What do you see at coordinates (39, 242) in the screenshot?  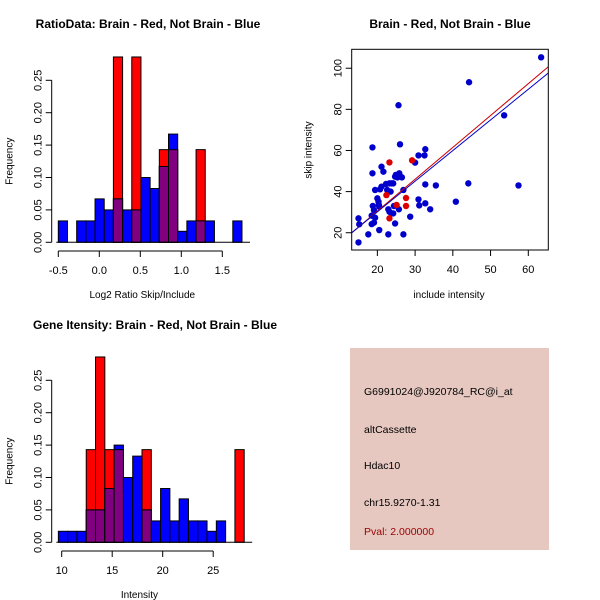 I see `ratio-y-tick-label: 0.00` at bounding box center [39, 242].